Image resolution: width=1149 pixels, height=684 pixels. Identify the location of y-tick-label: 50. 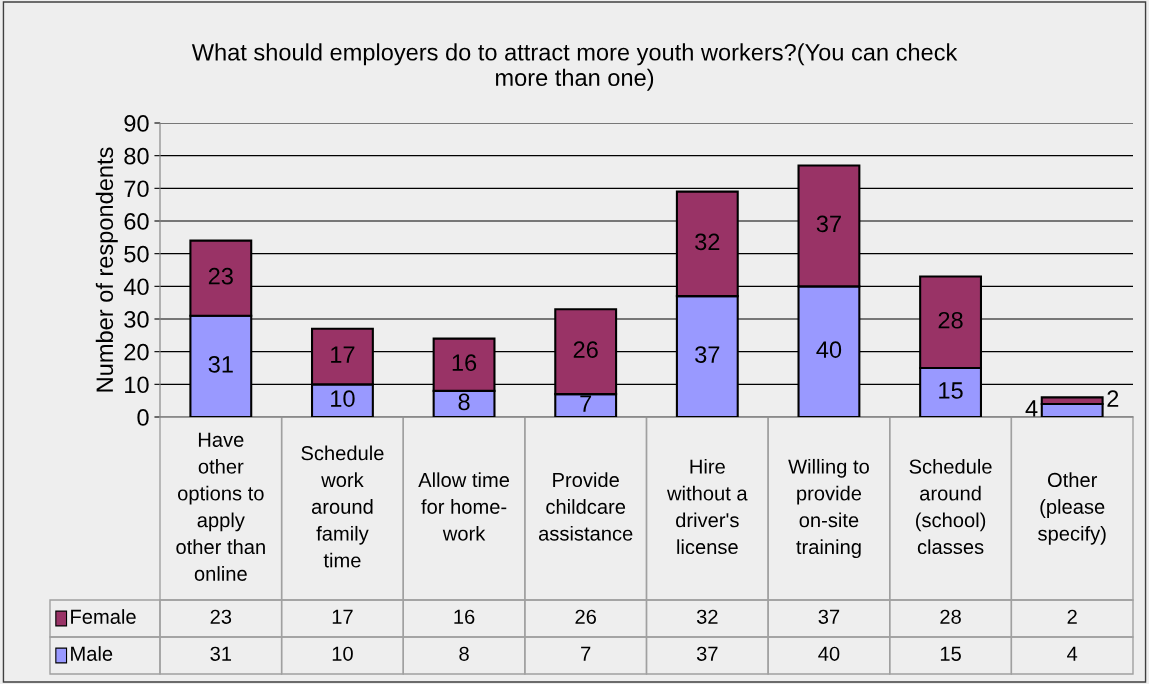
(136, 254).